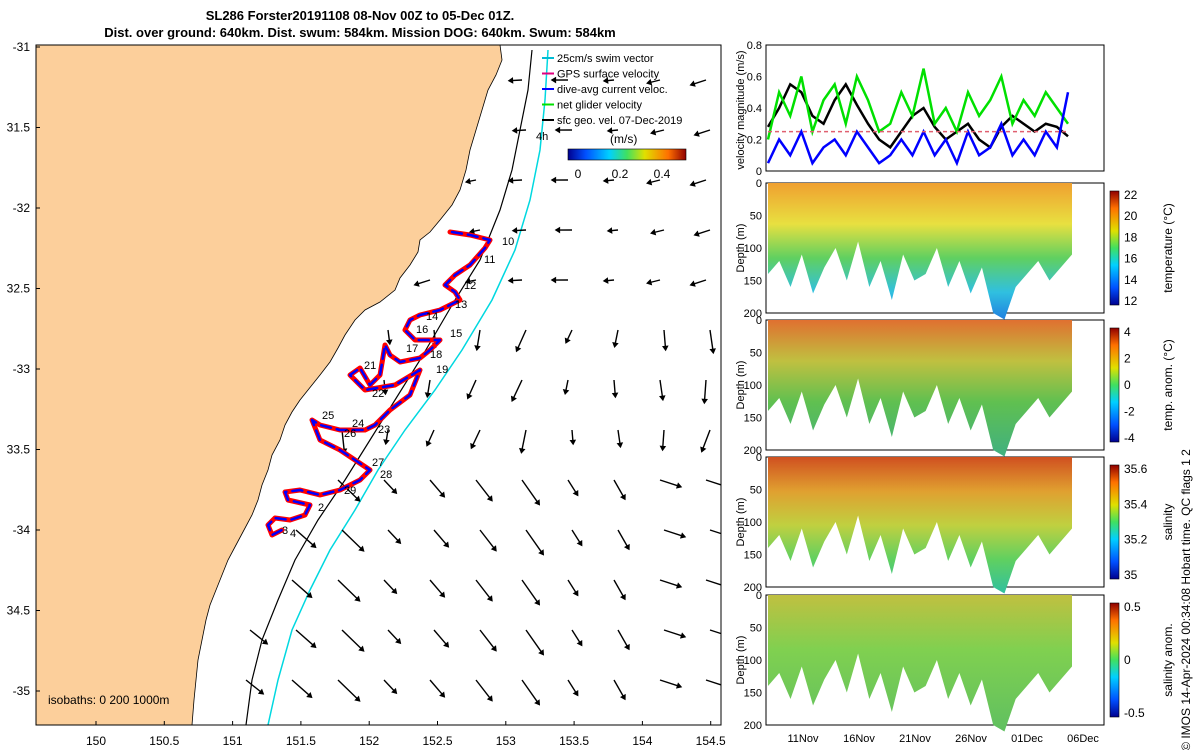  I want to click on velocity-y-tick: 0.2, so click(754, 141).